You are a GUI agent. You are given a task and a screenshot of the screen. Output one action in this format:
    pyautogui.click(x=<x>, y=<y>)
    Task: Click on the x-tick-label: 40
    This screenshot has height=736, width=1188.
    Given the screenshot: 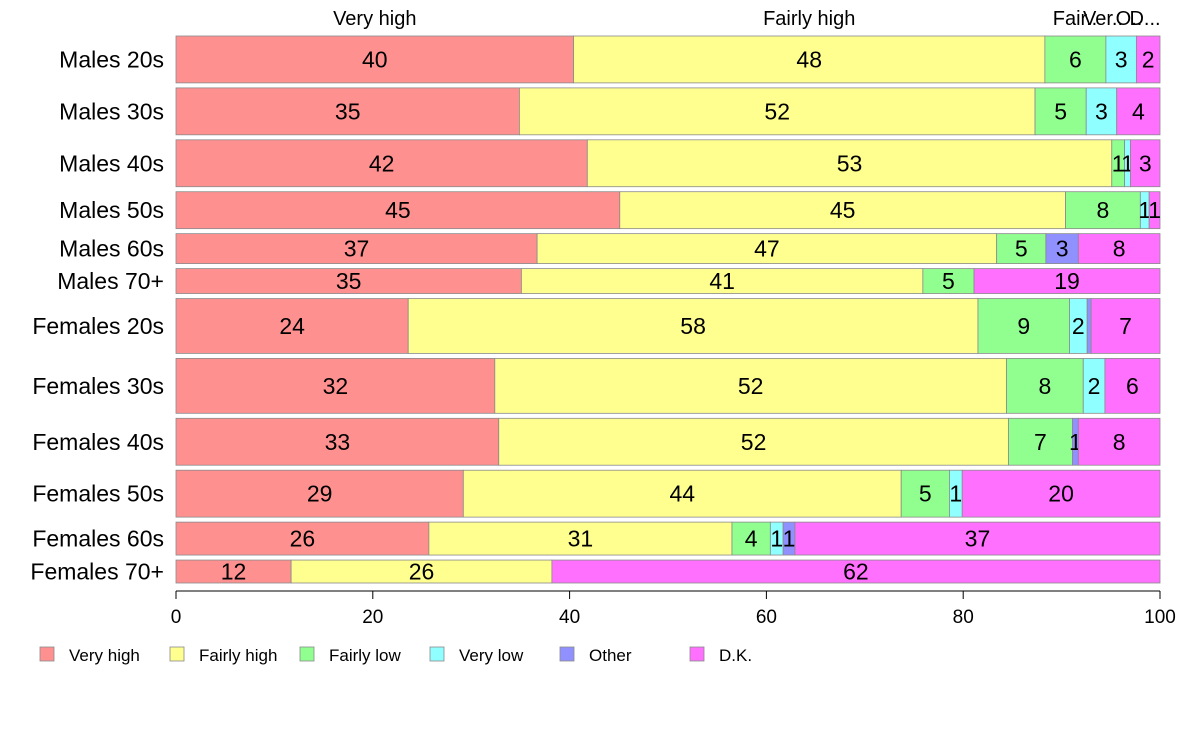 What is the action you would take?
    pyautogui.click(x=569, y=617)
    